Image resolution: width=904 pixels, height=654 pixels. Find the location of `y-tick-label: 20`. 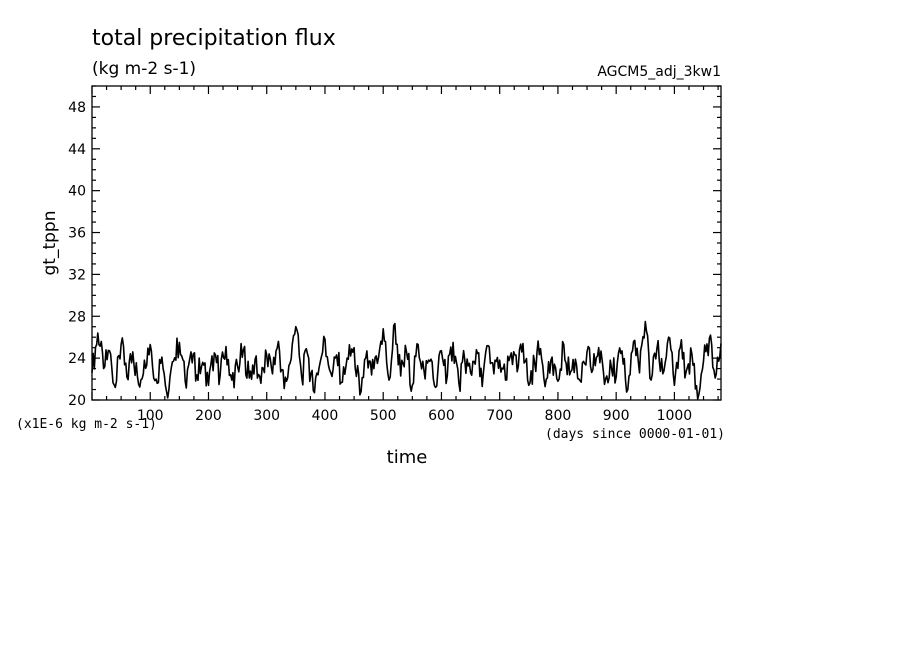

y-tick-label: 20 is located at coordinates (77, 401).